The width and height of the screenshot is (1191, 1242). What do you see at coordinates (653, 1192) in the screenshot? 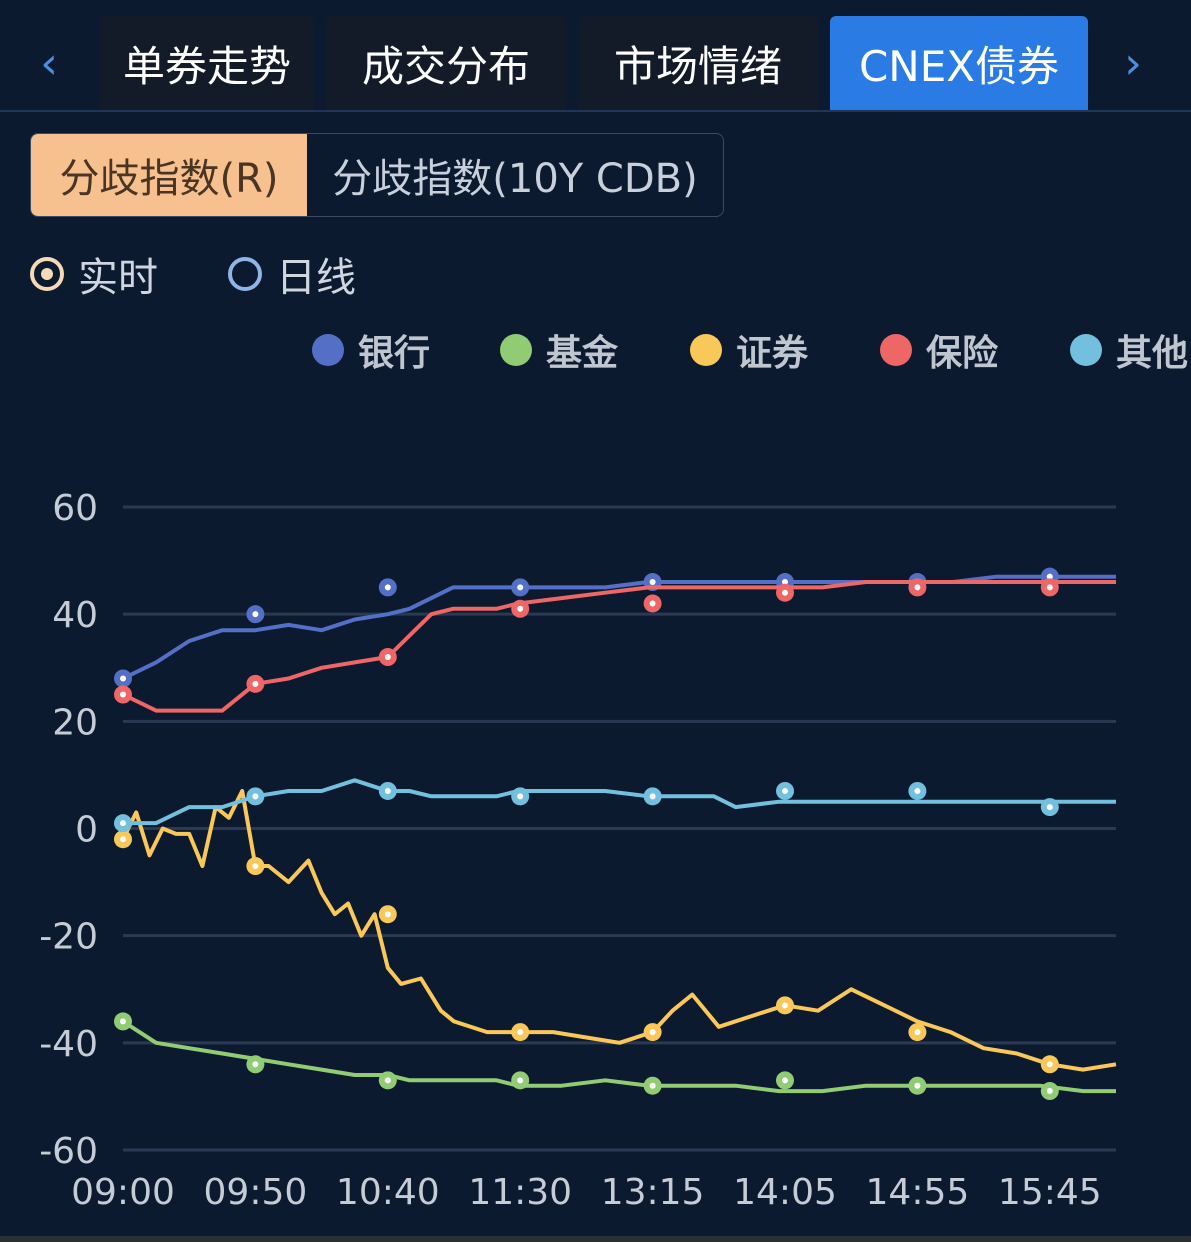
I see `x-tick-label: 13:15` at bounding box center [653, 1192].